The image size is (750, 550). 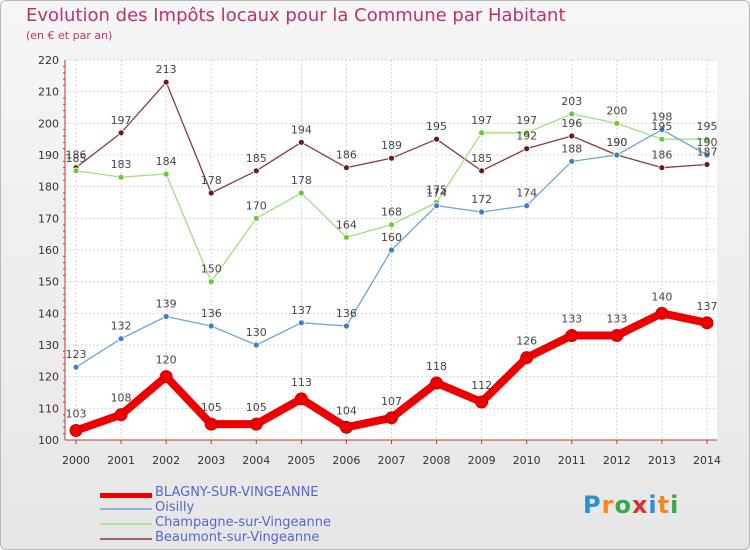 I want to click on data-label: 118, so click(x=436, y=366).